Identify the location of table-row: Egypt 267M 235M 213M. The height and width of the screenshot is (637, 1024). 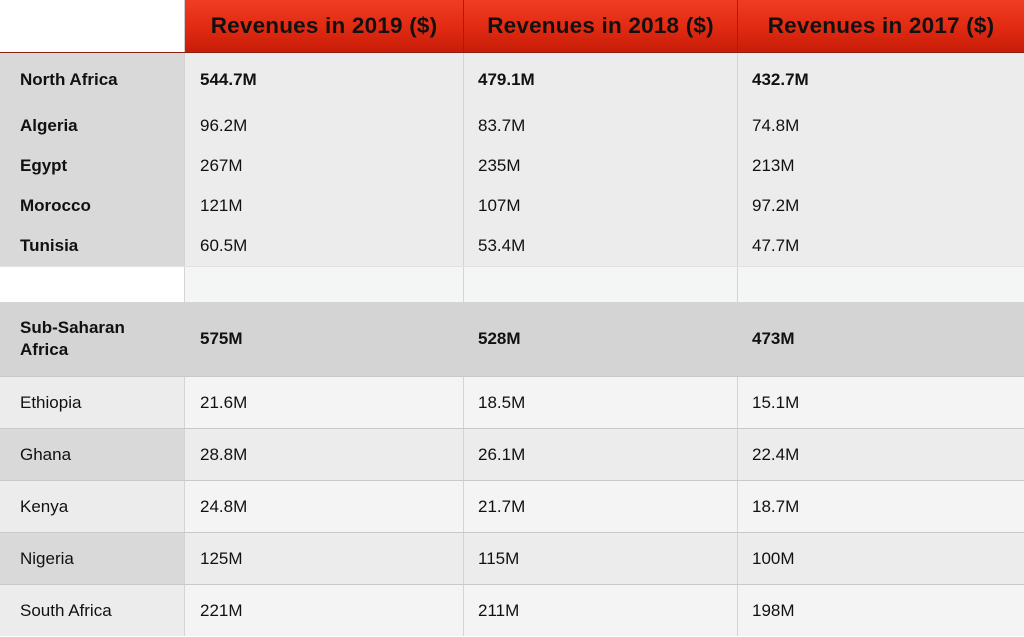
(512, 166).